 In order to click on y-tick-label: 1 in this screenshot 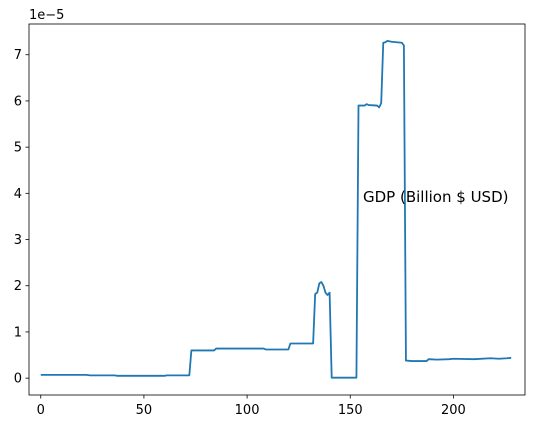, I will do `click(18, 332)`.